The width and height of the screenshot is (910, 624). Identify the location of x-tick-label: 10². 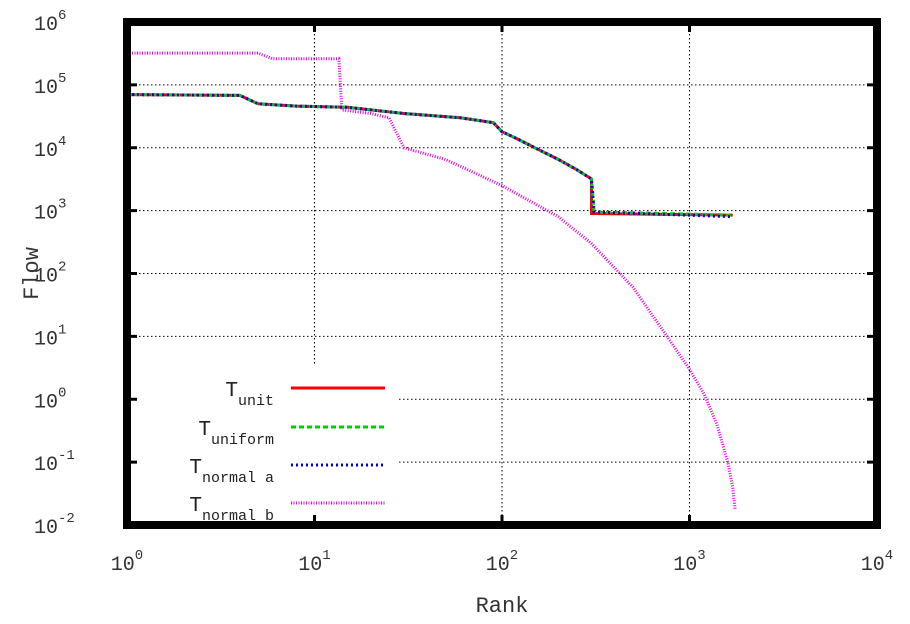
(502, 562).